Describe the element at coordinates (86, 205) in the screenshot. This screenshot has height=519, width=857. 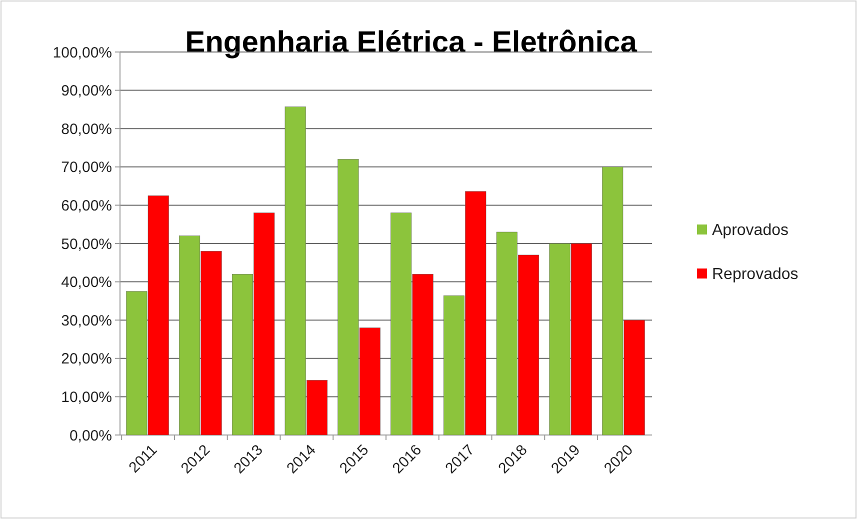
I see `y-tick-label: 60,00%` at that location.